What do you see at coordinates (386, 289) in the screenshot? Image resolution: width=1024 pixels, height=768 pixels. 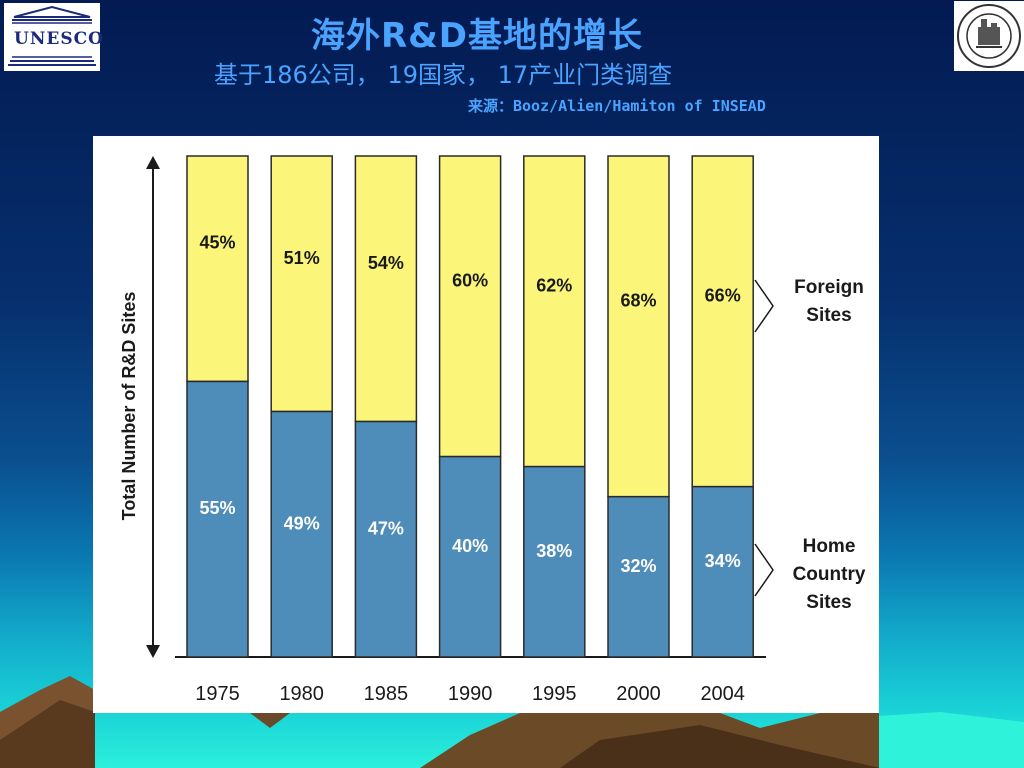 I see `bar-foreign-1985` at bounding box center [386, 289].